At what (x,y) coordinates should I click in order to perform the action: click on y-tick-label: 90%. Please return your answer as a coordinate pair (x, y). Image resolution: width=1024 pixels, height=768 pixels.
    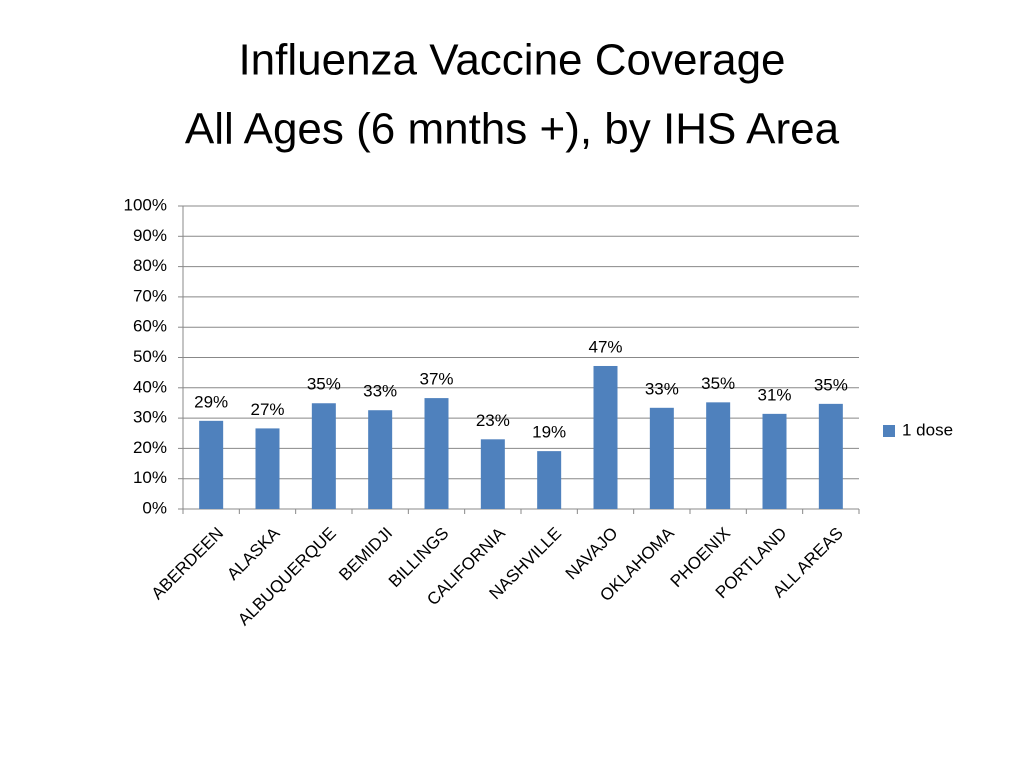
    Looking at the image, I should click on (150, 235).